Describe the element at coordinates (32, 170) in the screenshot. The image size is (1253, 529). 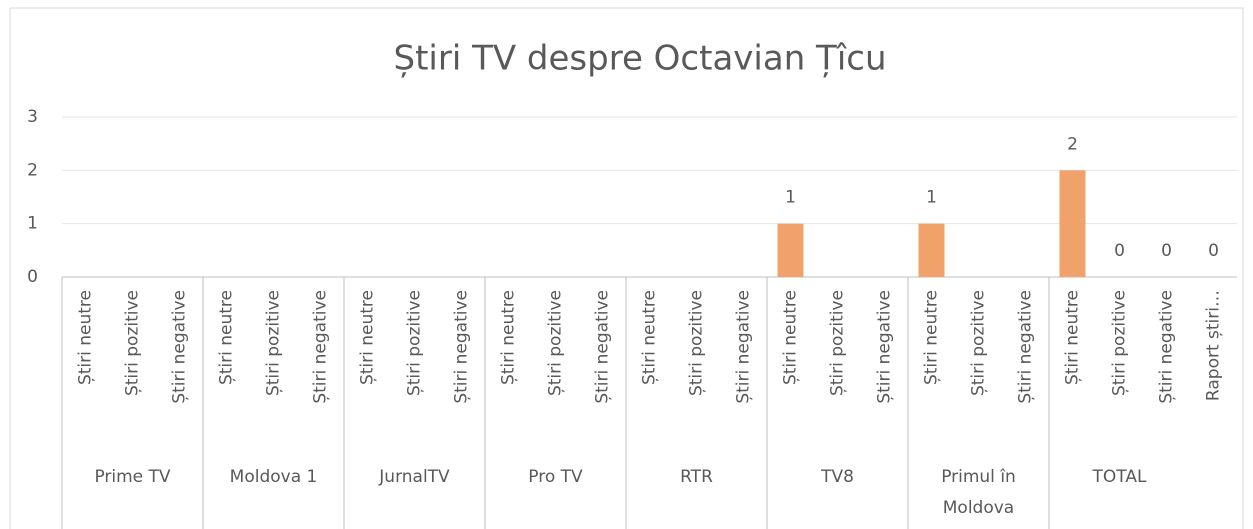
I see `y-tick-label: 2` at that location.